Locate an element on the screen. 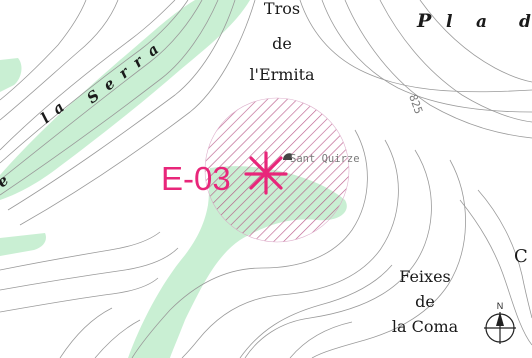 The width and height of the screenshot is (532, 358). label-serra-e: e is located at coordinates (6, 181).